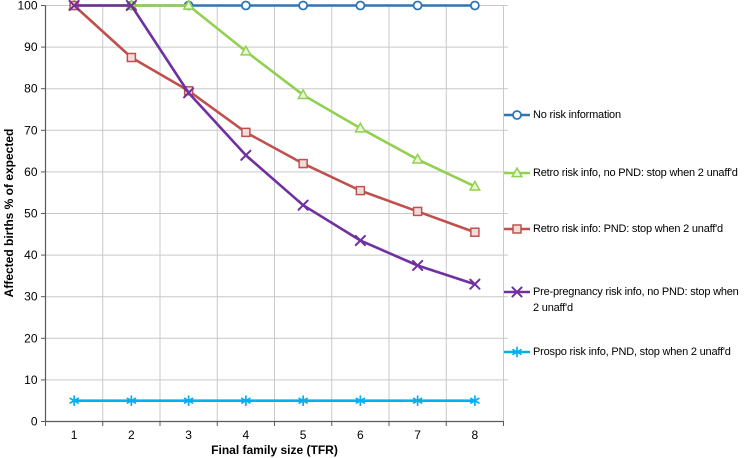 This screenshot has height=458, width=746. Describe the element at coordinates (274, 450) in the screenshot. I see `x-axis-title: Final family size (TFR)` at that location.